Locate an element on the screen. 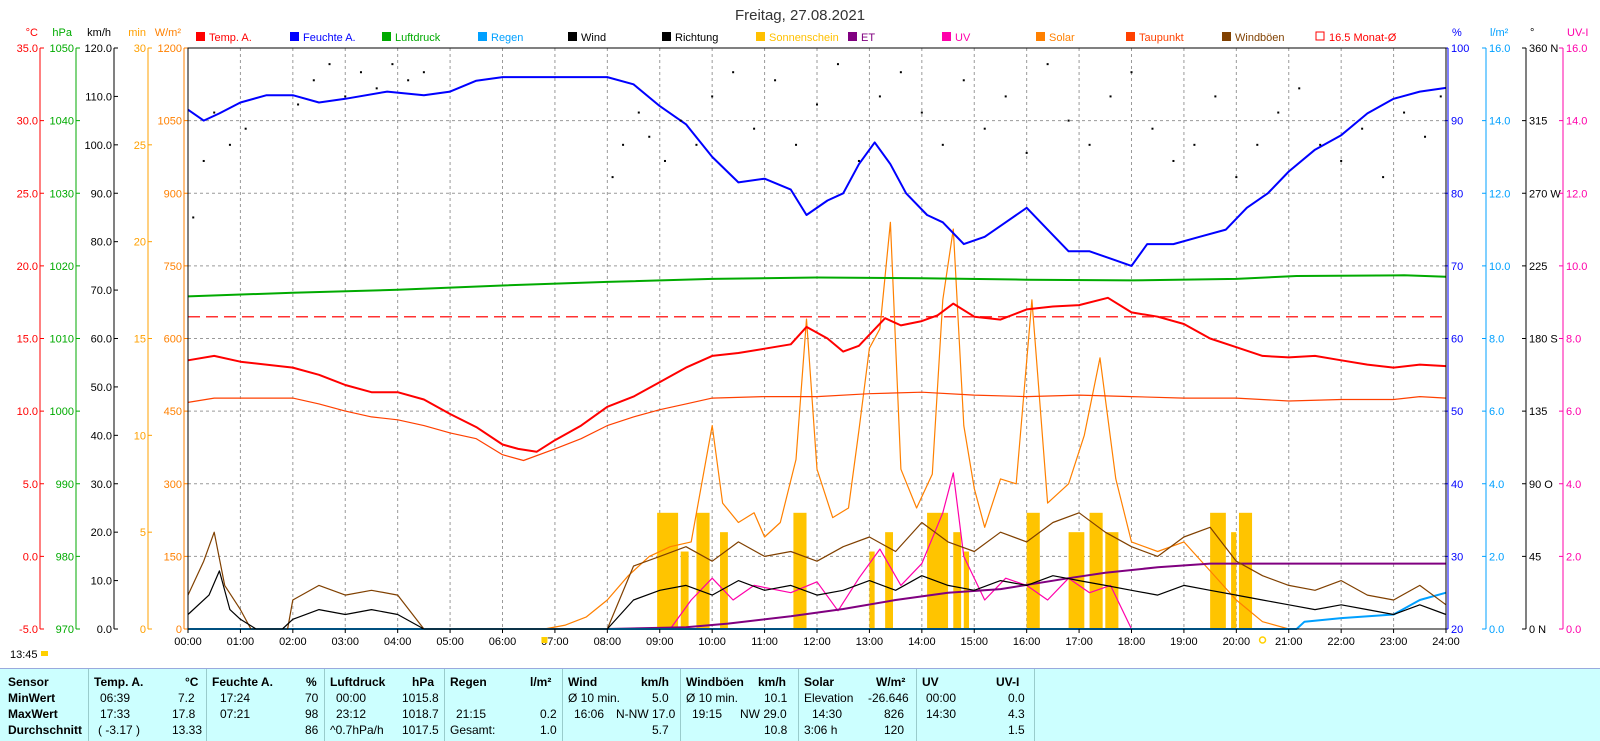 The width and height of the screenshot is (1600, 741). left-axis-tick-label: 100.0 is located at coordinates (98, 146).